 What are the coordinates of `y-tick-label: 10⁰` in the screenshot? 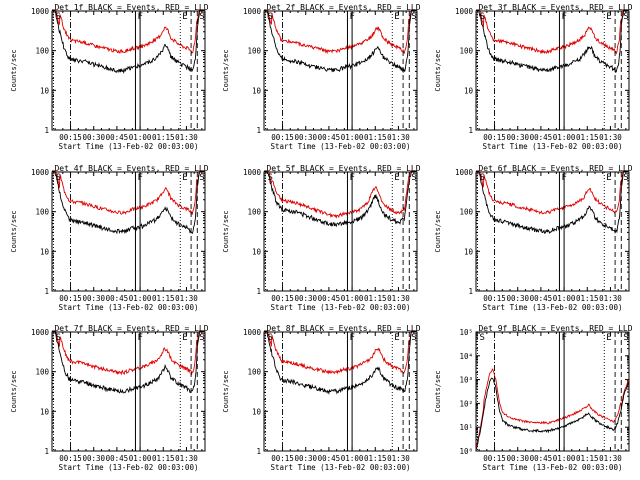 It's located at (466, 451).